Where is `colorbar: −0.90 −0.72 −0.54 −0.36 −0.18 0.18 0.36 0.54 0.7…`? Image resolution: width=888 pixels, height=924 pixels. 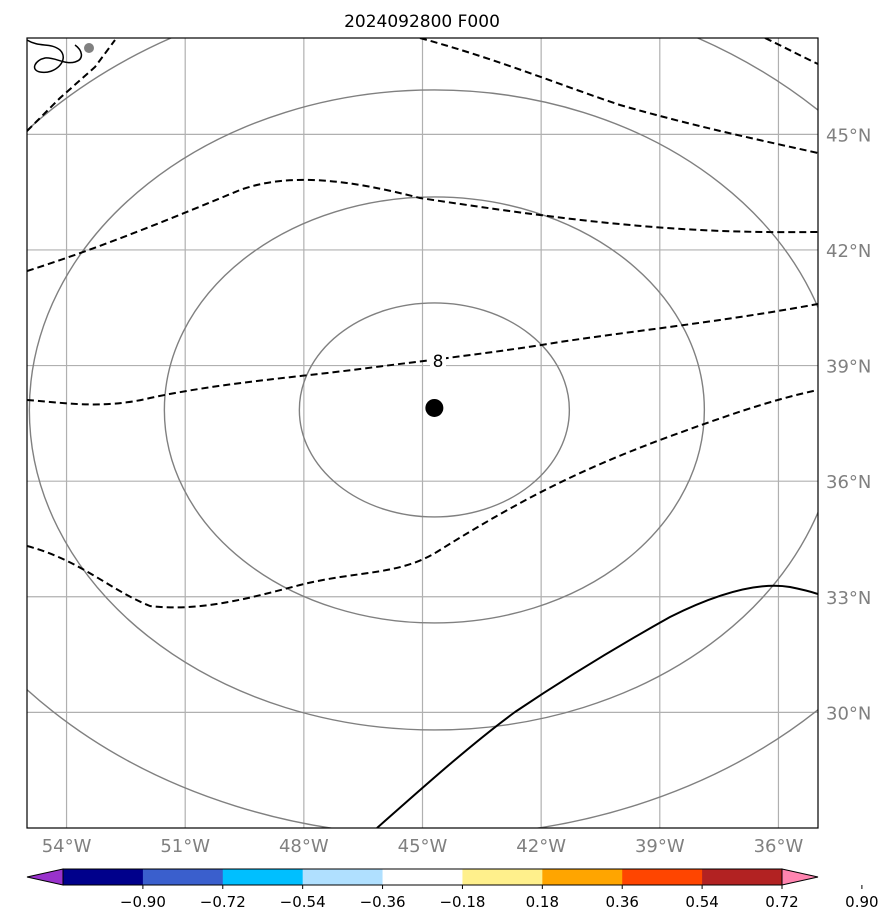
colorbar: −0.90 −0.72 −0.54 −0.36 −0.18 0.18 0.36 0.54 0.7… is located at coordinates (452, 889).